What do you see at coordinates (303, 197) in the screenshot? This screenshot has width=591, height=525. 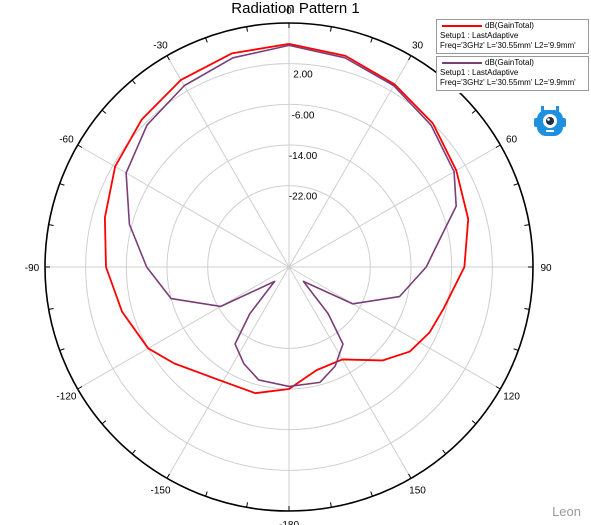 I see `r-tick-label: -22.00` at bounding box center [303, 197].